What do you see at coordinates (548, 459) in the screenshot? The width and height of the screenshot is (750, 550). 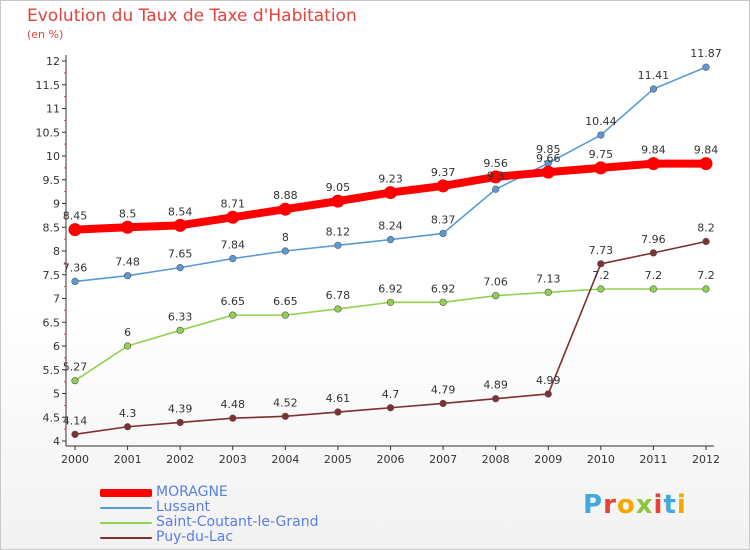 I see `x-tick-label: 2009` at bounding box center [548, 459].